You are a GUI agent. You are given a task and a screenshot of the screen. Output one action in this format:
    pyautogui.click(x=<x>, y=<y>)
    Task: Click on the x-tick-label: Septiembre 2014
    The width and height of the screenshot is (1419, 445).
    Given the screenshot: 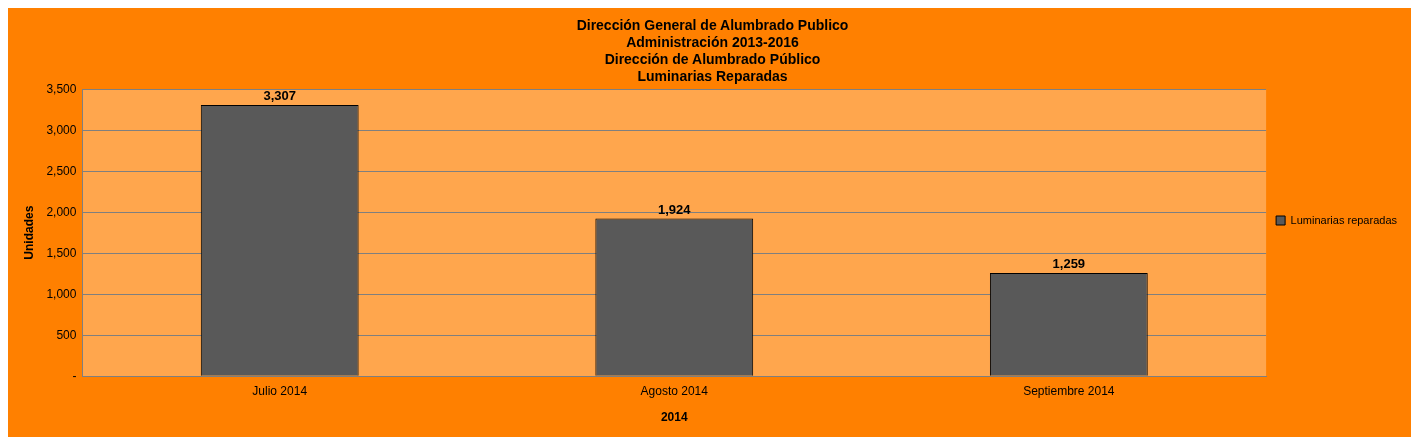 What is the action you would take?
    pyautogui.click(x=1069, y=390)
    